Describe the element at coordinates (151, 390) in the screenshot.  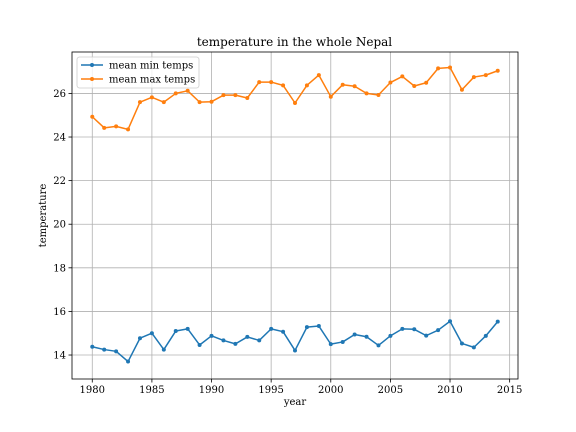
I see `x-tick-label: 1985` at that location.